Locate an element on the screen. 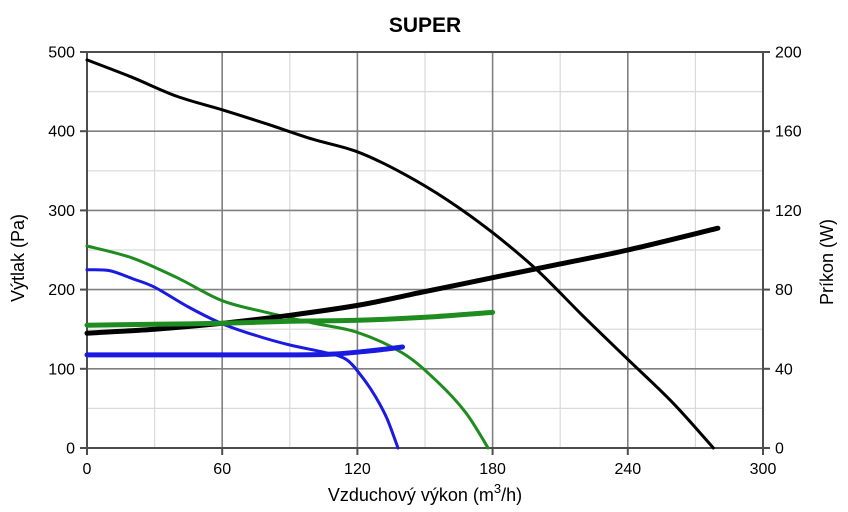 The width and height of the screenshot is (848, 512). y-right-axis-title: Príkon (W) is located at coordinates (827, 262).